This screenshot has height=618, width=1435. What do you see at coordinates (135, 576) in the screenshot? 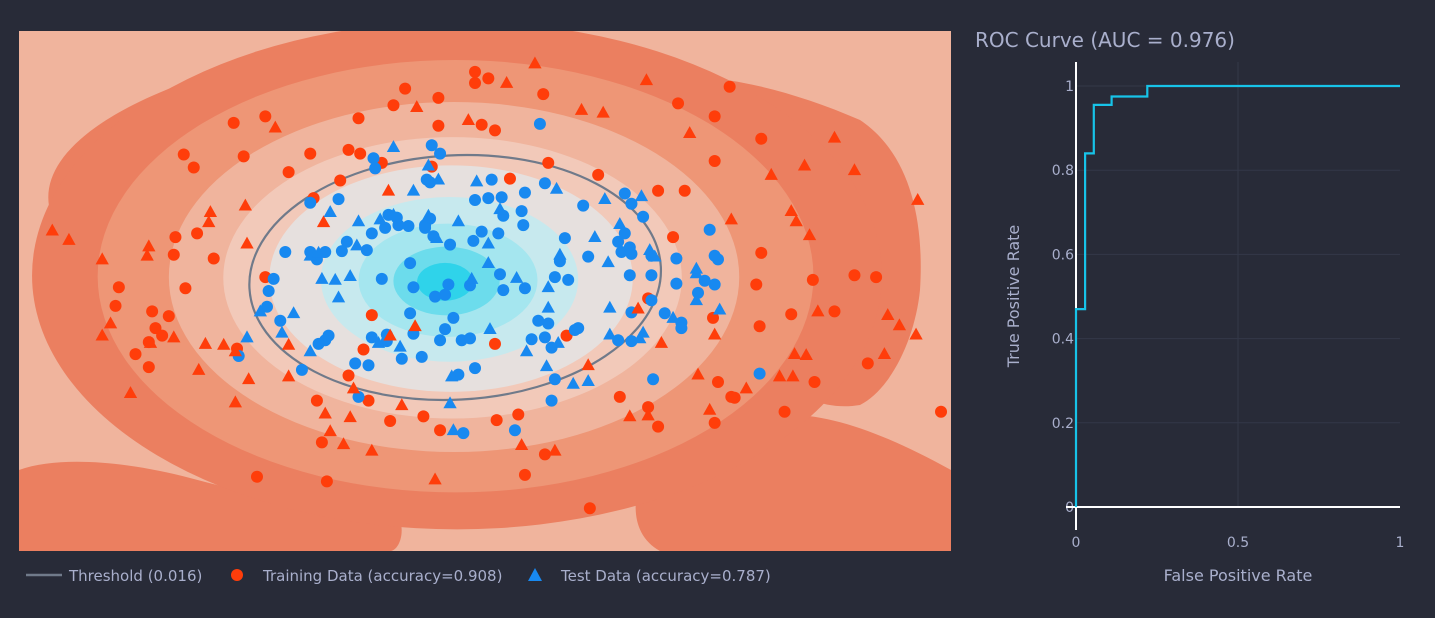
I see `legend-threshold-label: Threshold (0.016)` at bounding box center [135, 576].